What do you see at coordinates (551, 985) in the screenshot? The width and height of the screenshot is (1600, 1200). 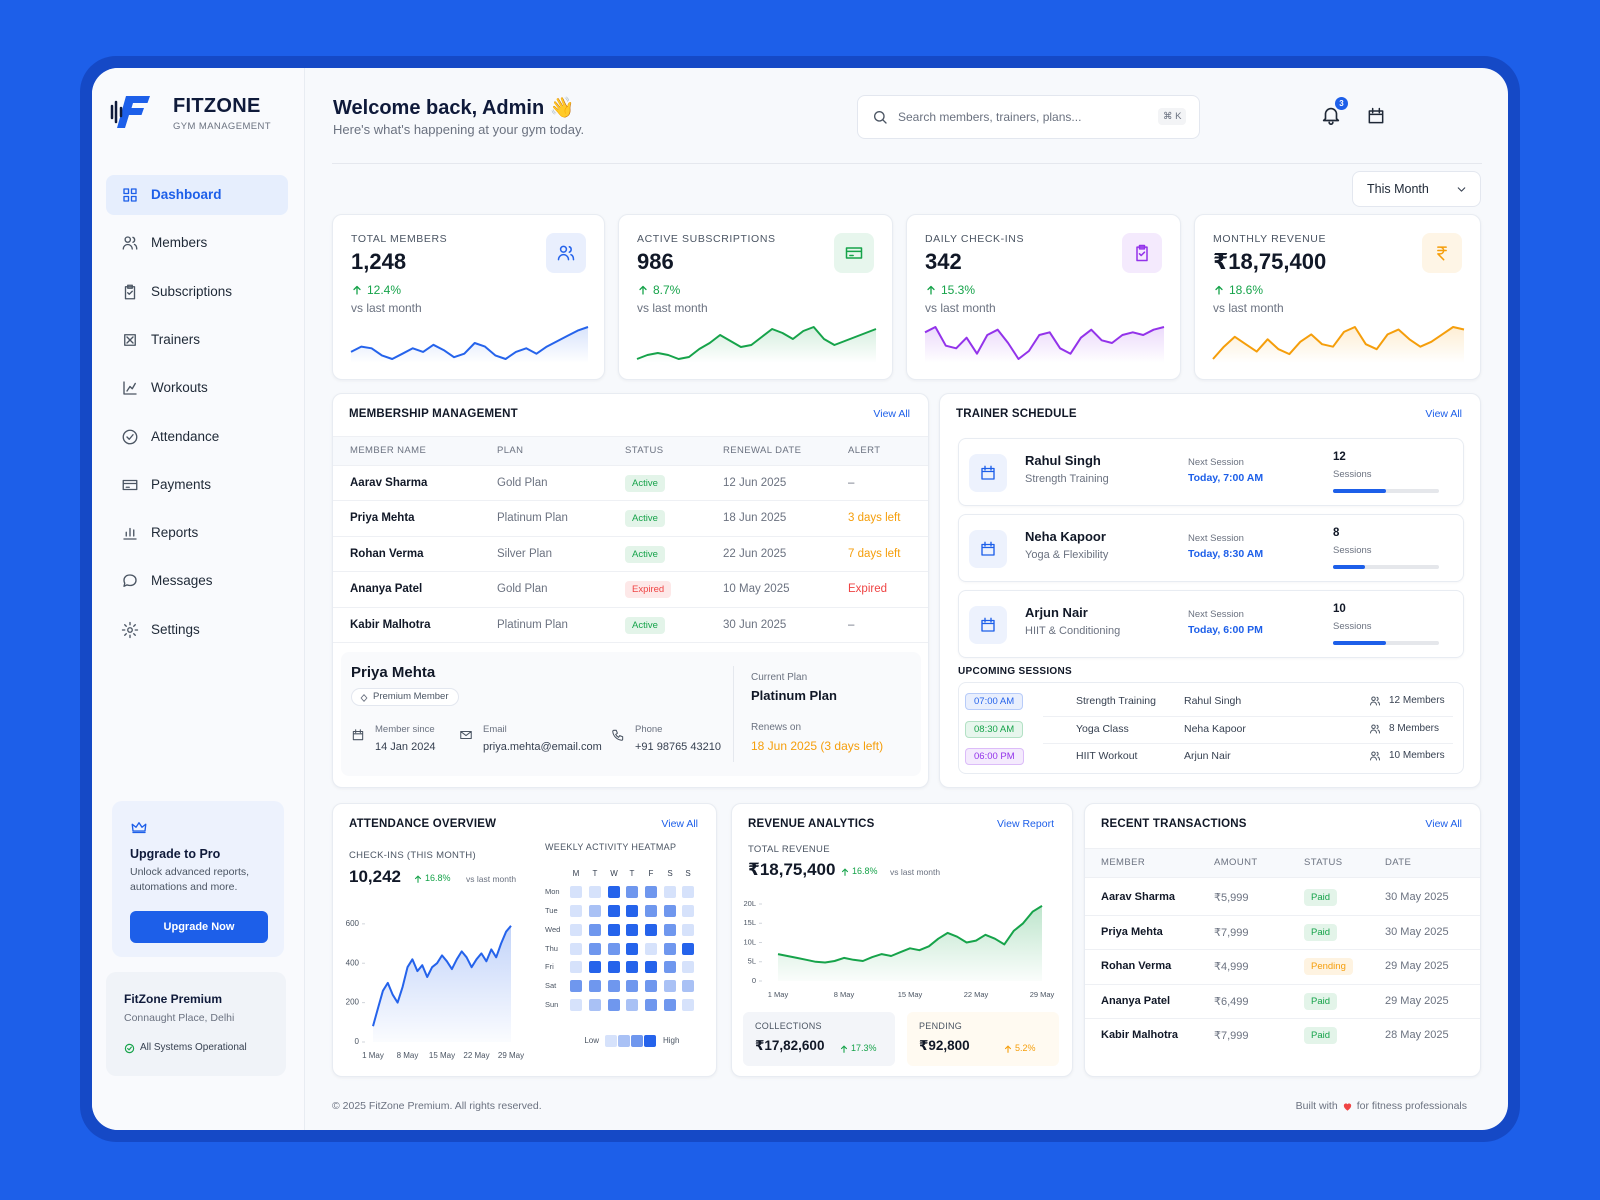 I see `heatmap-row: Sat` at bounding box center [551, 985].